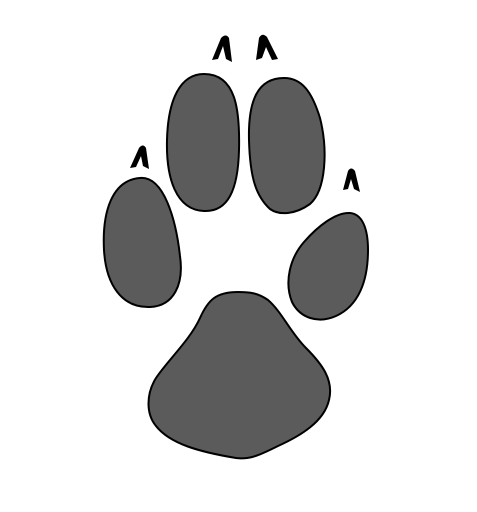 This screenshot has width=477, height=512. I want to click on claw-top-right-icon, so click(267, 47).